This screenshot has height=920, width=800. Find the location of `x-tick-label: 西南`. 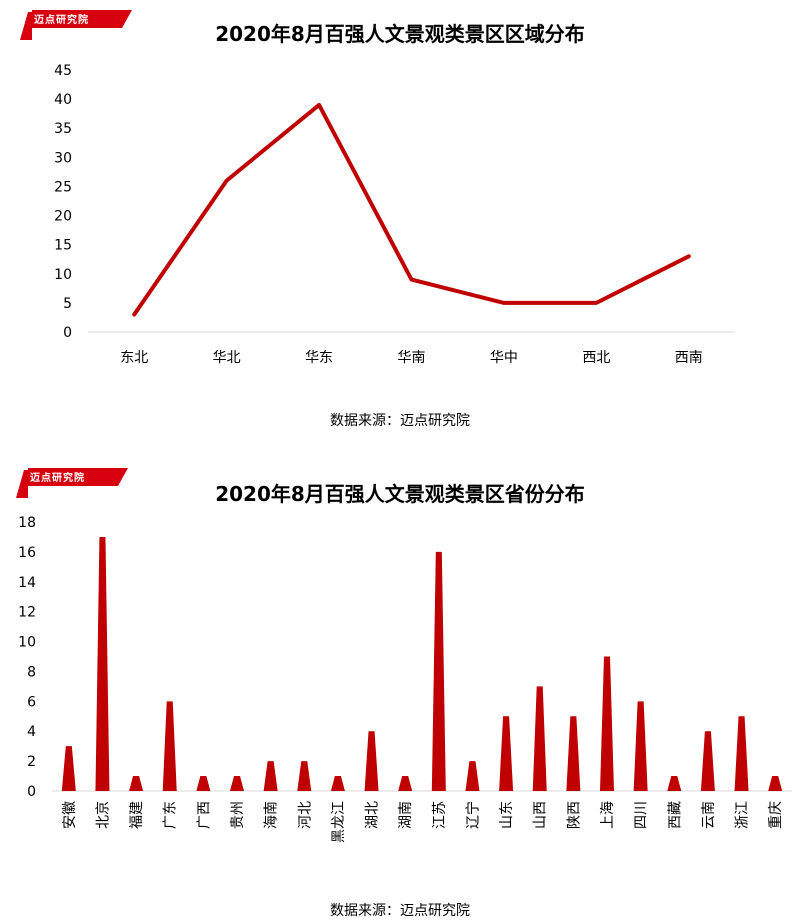

x-tick-label: 西南 is located at coordinates (689, 358).